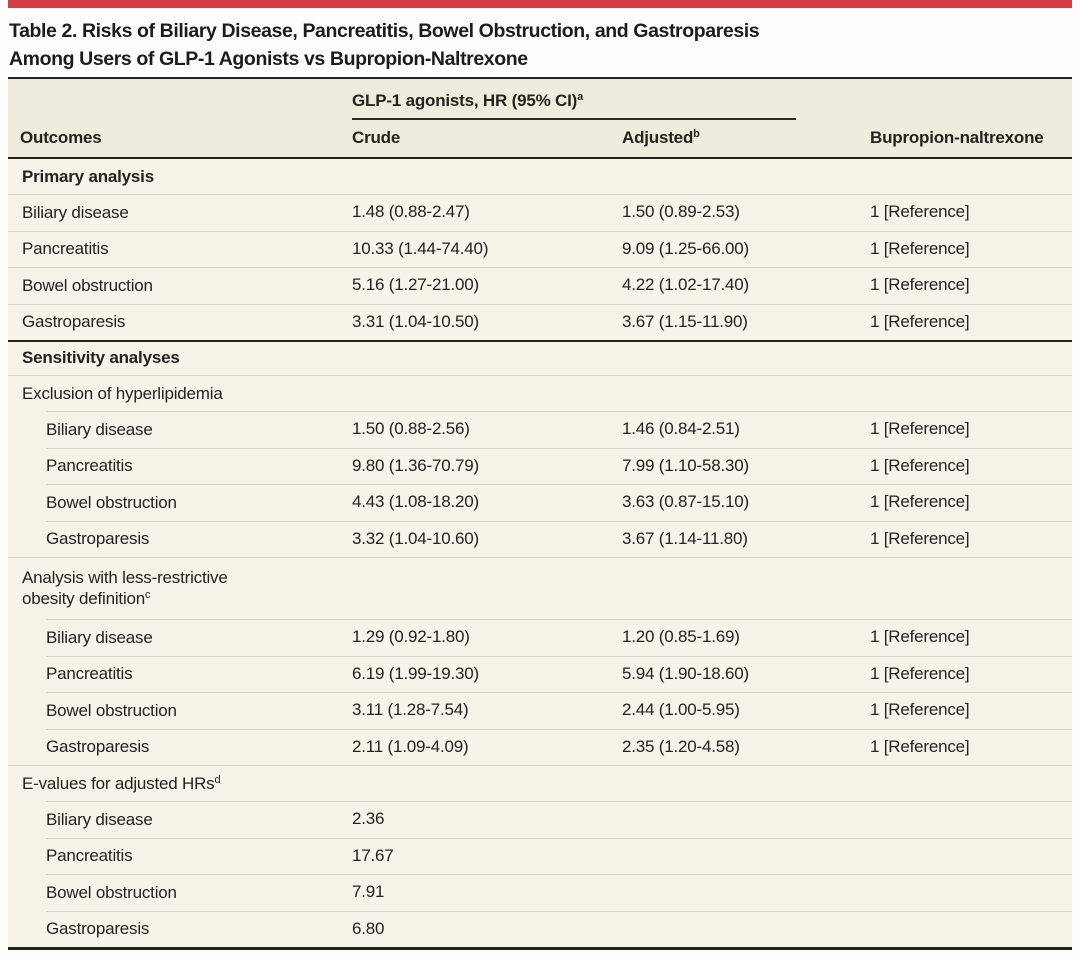 This screenshot has height=958, width=1080. I want to click on adjusted-cell: 1.50 (0.89-2.53), so click(681, 212).